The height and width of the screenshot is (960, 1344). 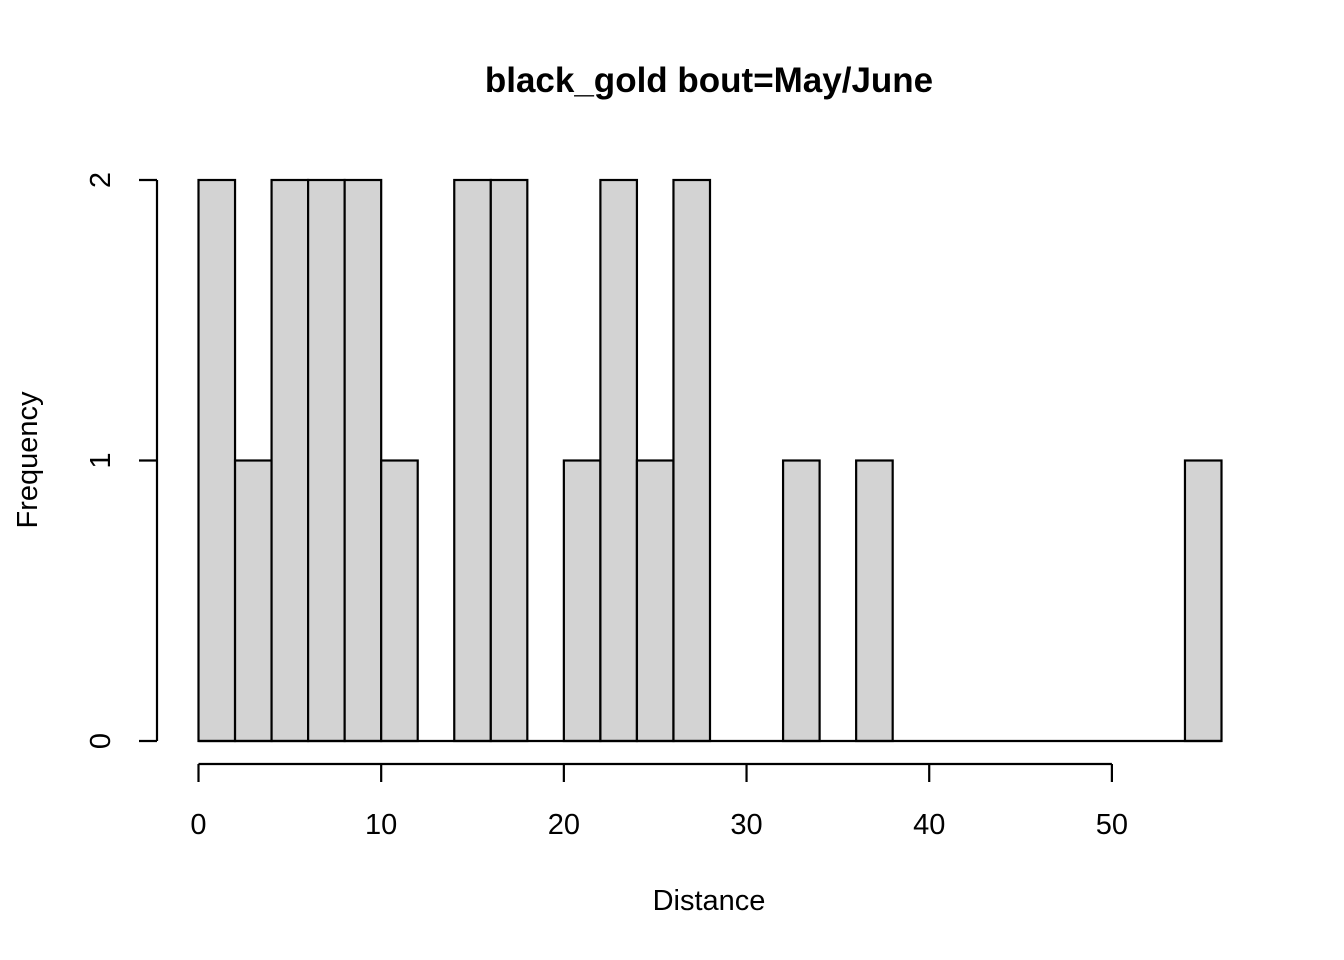 What do you see at coordinates (28, 460) in the screenshot?
I see `y-axis-label: Frequency` at bounding box center [28, 460].